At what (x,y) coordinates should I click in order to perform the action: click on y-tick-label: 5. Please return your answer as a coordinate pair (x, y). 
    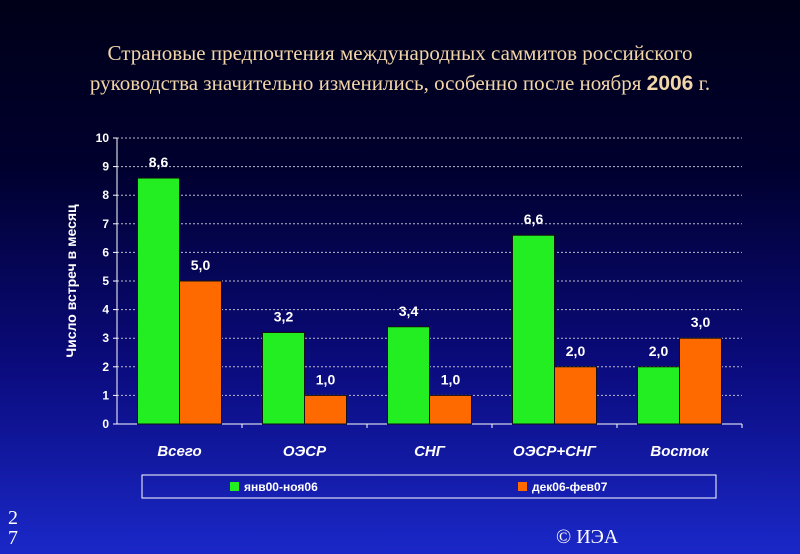
    Looking at the image, I should click on (105, 281).